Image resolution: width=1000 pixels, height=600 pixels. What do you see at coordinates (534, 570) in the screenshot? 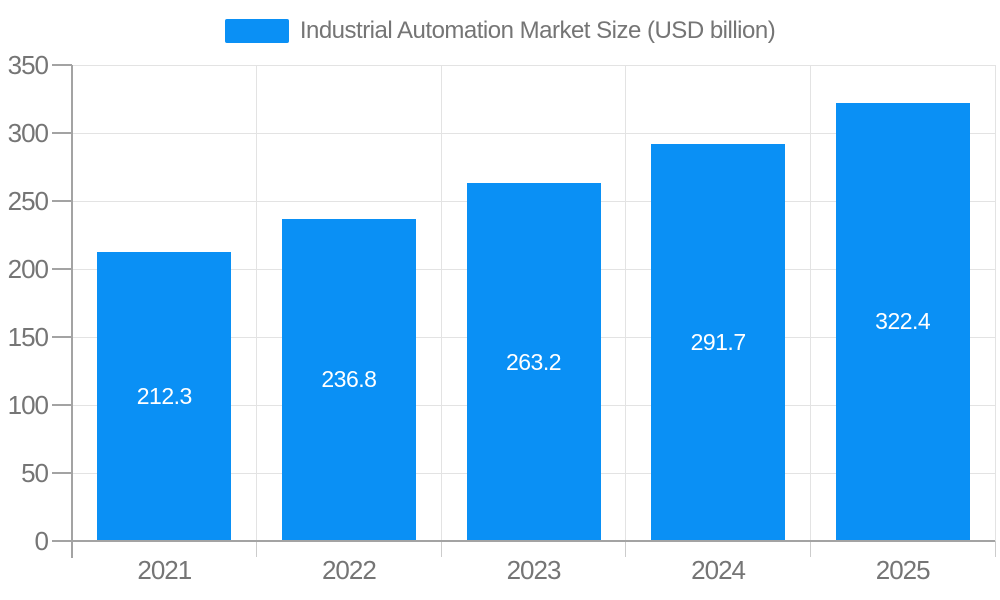
I see `x-axis-label: 2023` at bounding box center [534, 570].